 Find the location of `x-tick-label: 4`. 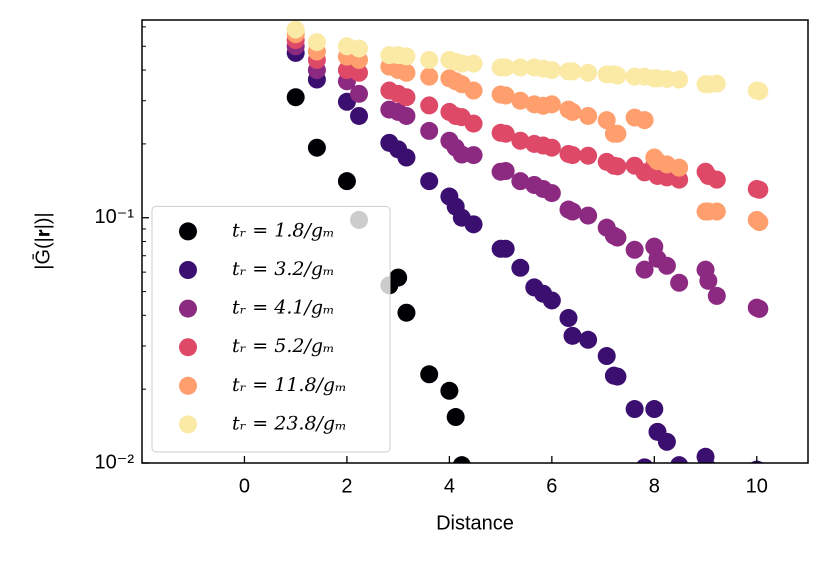

x-tick-label: 4 is located at coordinates (449, 486).